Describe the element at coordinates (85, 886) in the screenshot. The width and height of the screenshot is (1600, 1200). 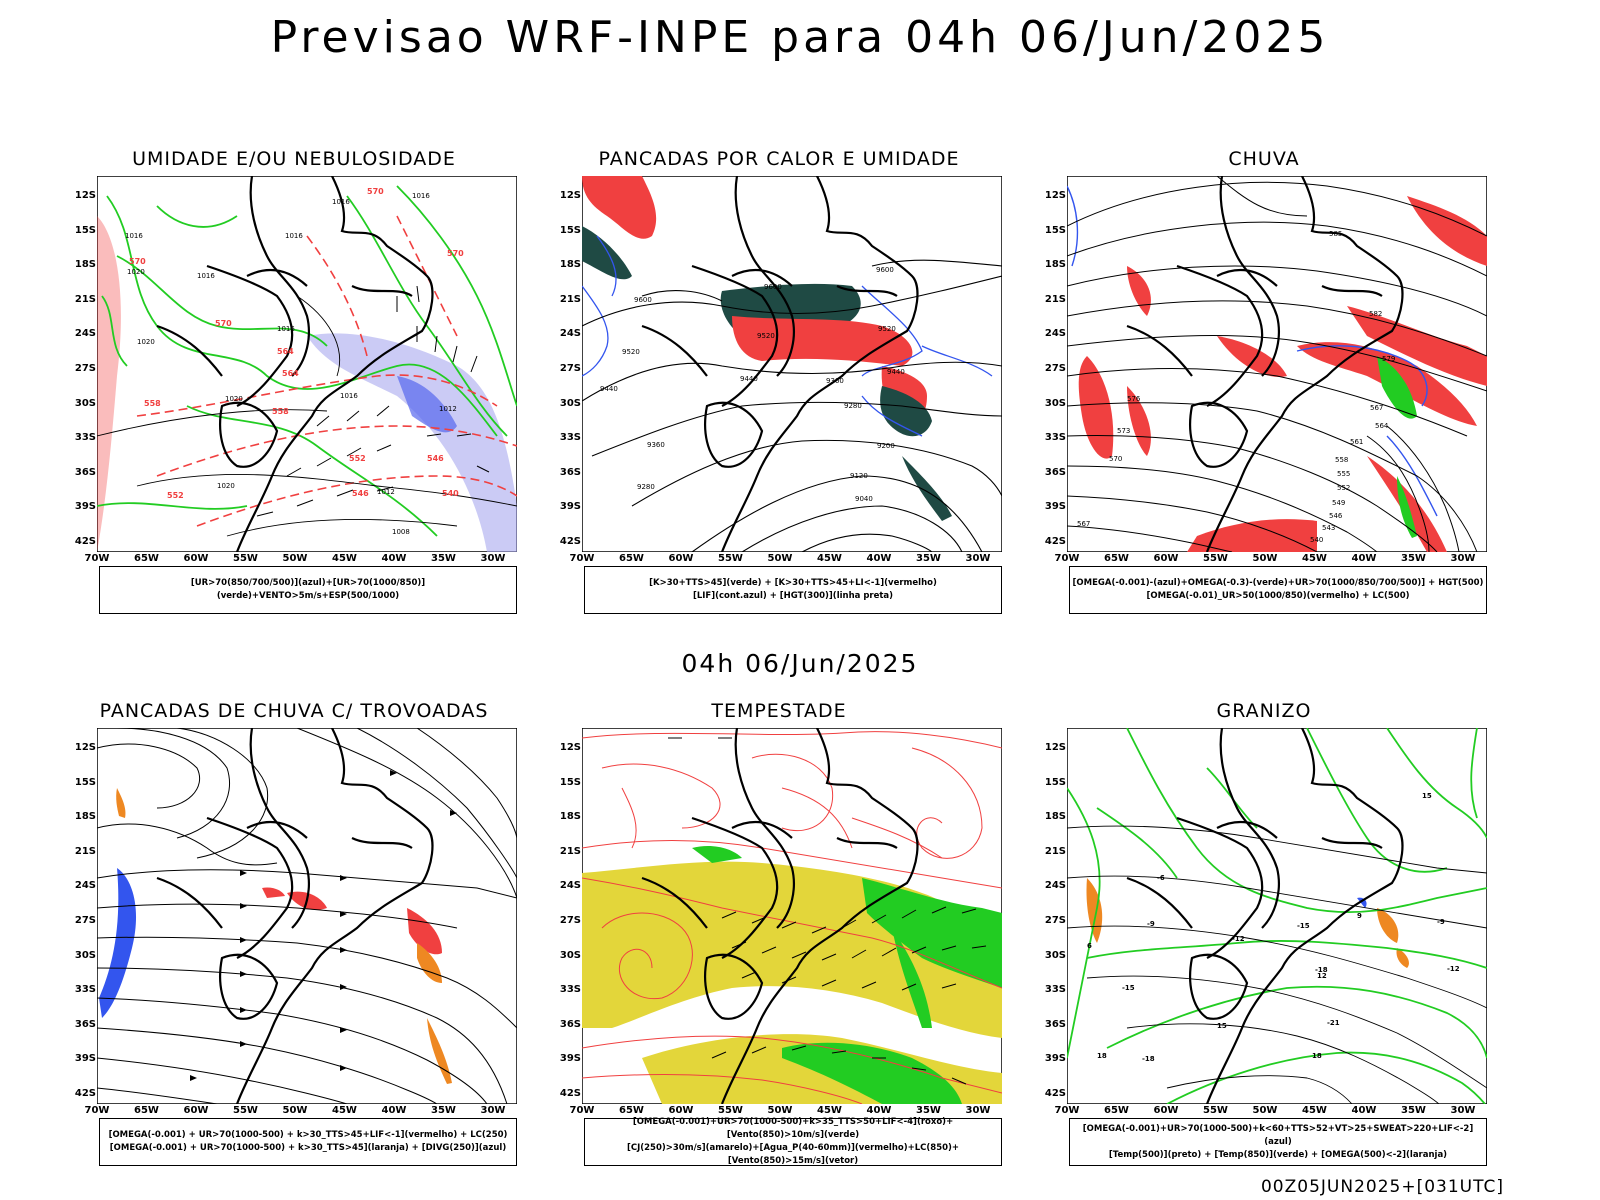
I see `lat-tick-label: 24S` at that location.